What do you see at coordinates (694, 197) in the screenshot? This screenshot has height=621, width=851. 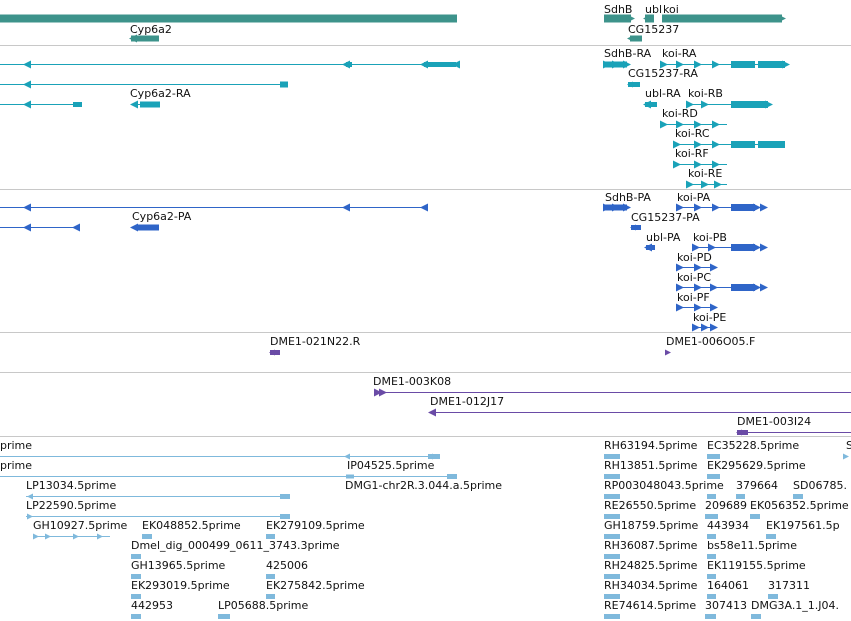 I see `protein-label: koi-PA` at bounding box center [694, 197].